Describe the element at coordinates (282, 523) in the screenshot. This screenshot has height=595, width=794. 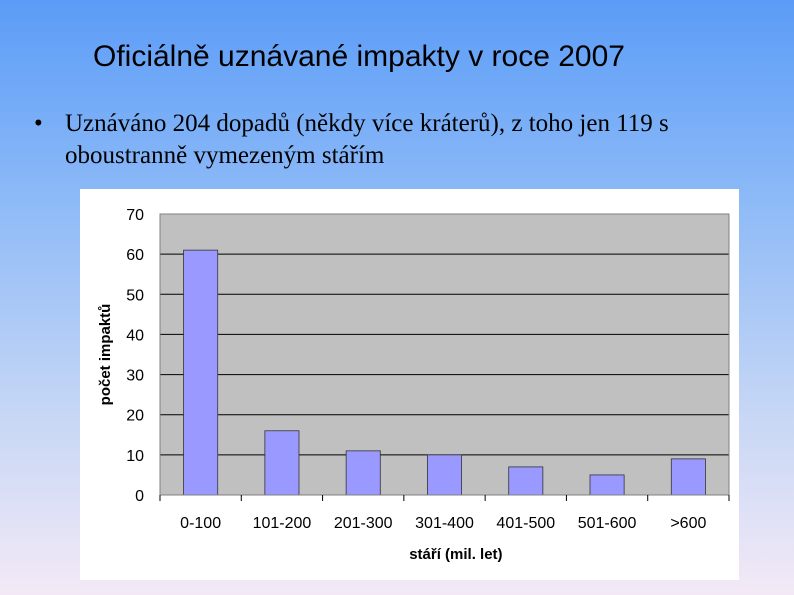
I see `x-tick-label: 101-200` at that location.